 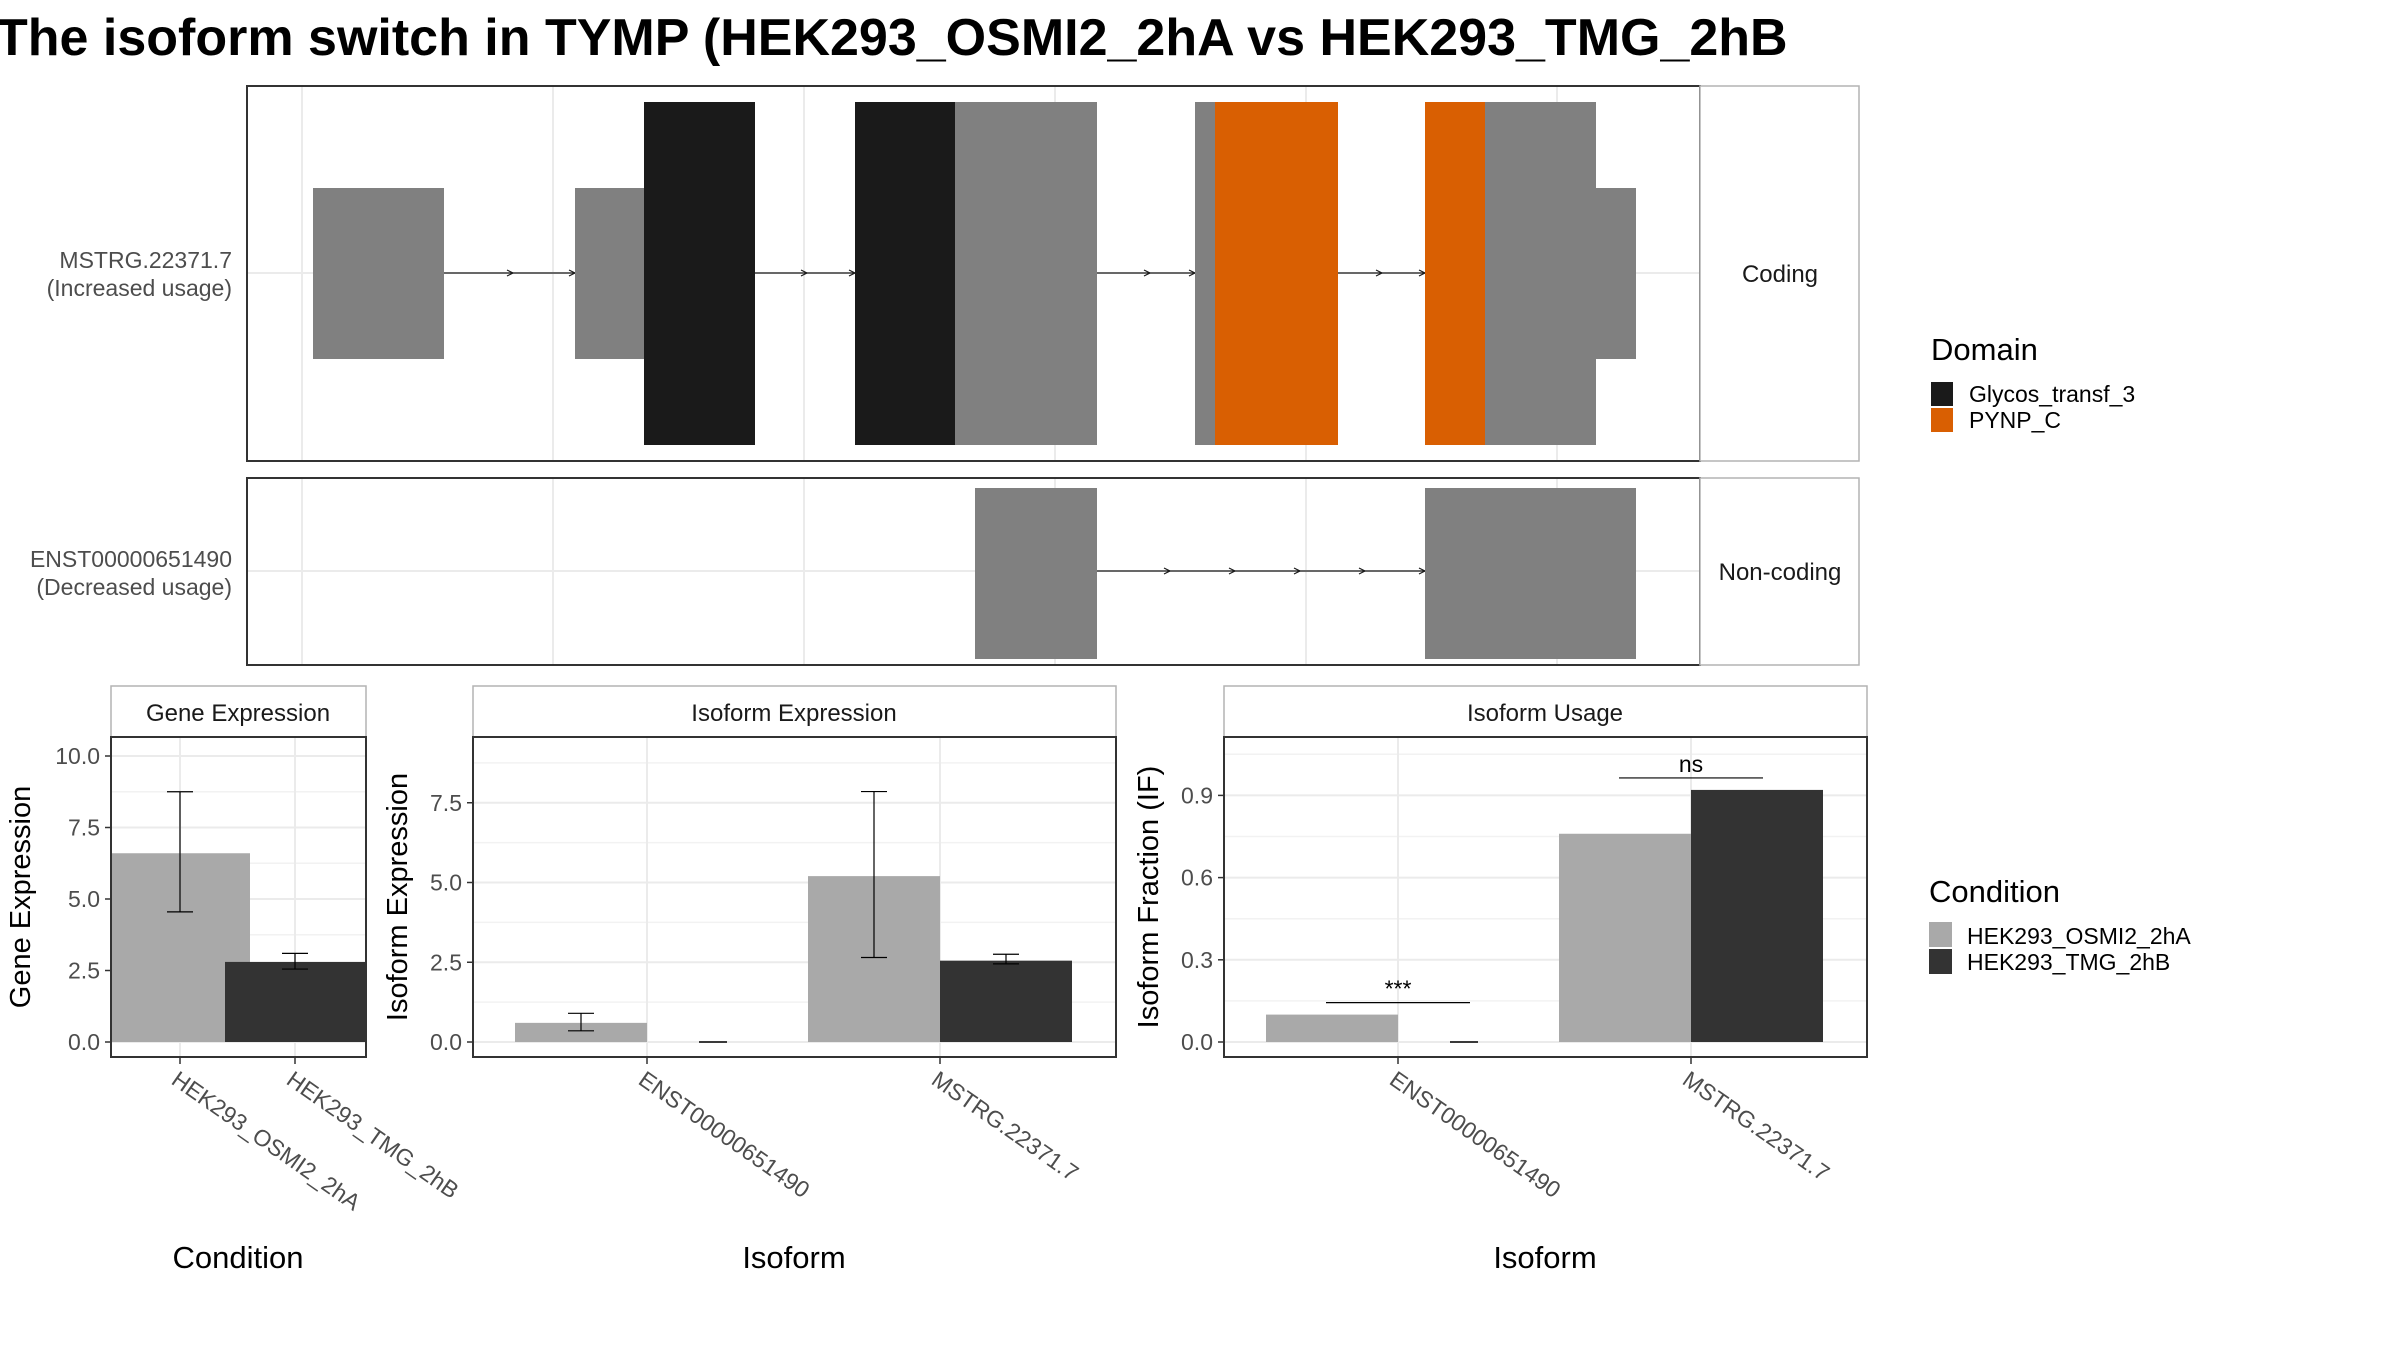 I want to click on xlabel-isoform-usage: Isoform, so click(x=1544, y=1257).